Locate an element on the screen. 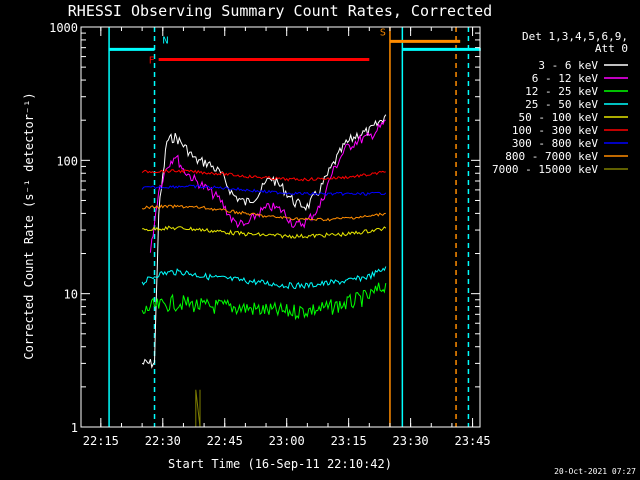 The width and height of the screenshot is (640, 480). legend-label-1: 6 - 12 keV is located at coordinates (565, 78).